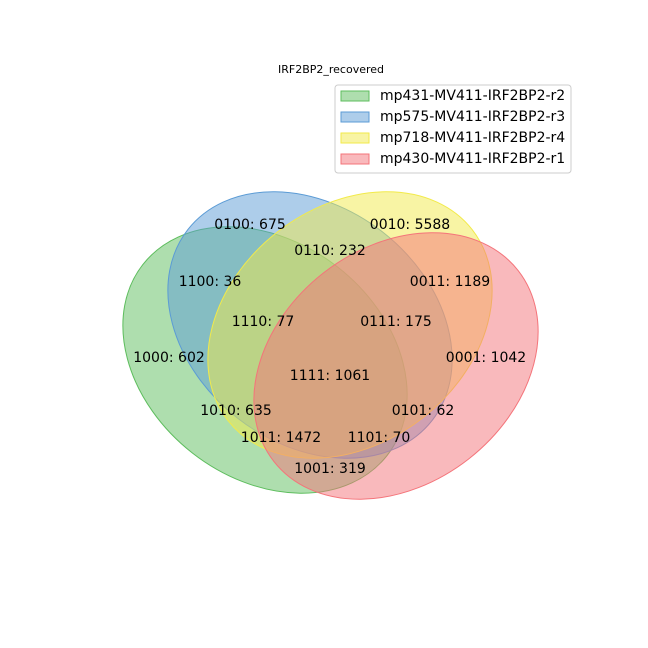 The width and height of the screenshot is (648, 648). Describe the element at coordinates (210, 282) in the screenshot. I see `region-label-1100: 1100: 36` at that location.